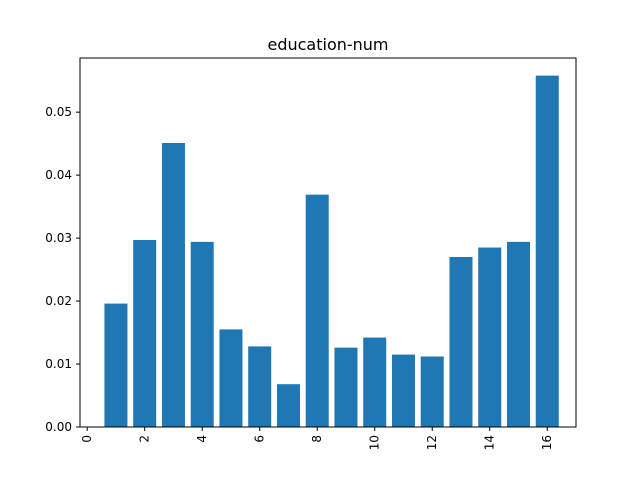 This screenshot has height=484, width=640. I want to click on y-tick-label: 0.01, so click(58, 364).